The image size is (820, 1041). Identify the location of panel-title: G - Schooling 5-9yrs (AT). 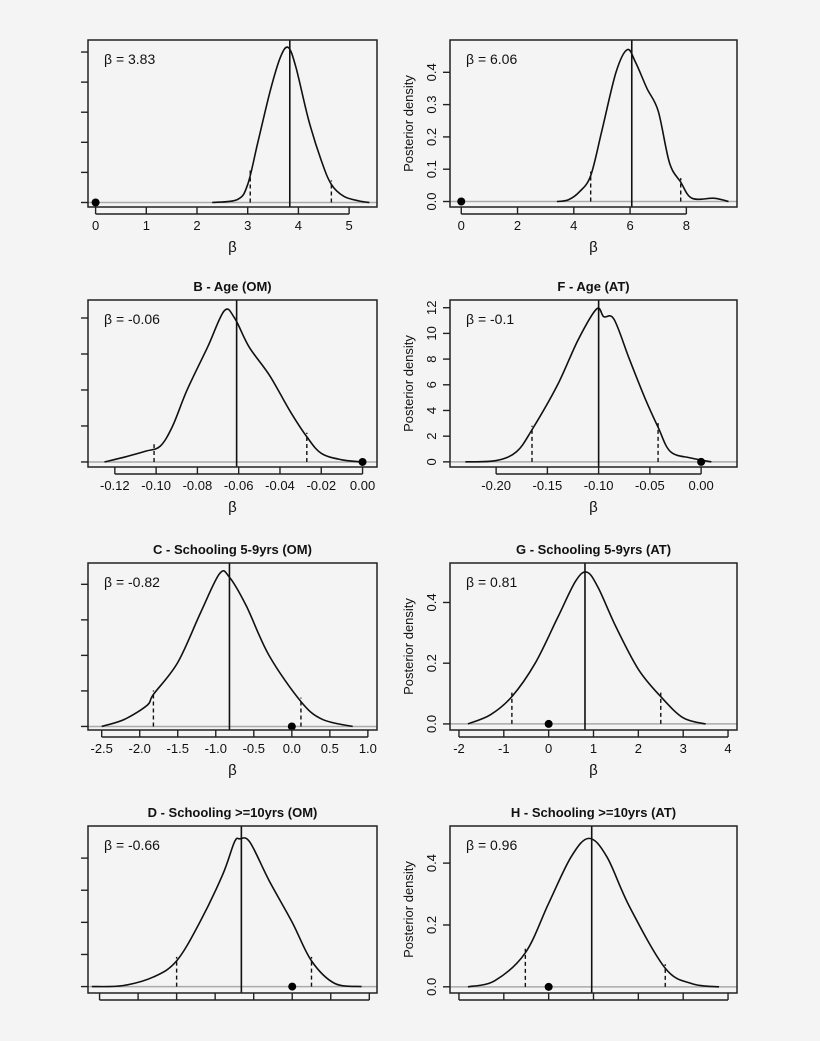
(593, 549).